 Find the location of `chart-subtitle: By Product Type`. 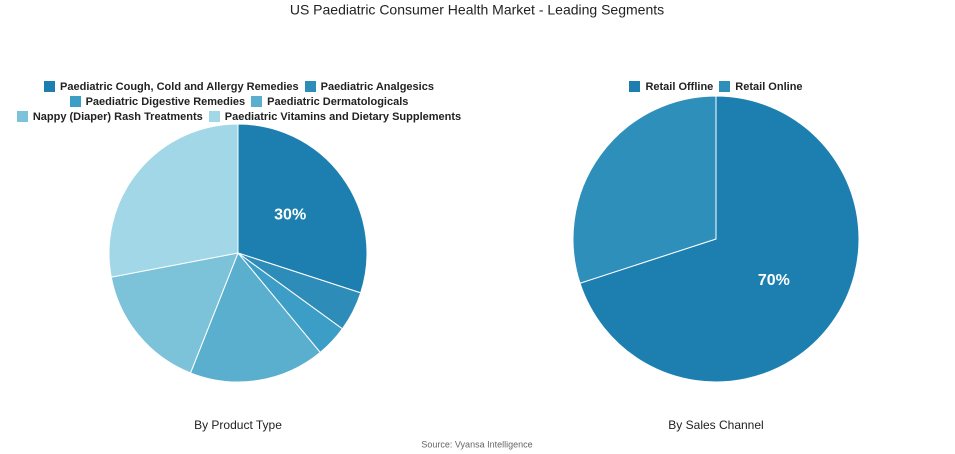

chart-subtitle: By Product Type is located at coordinates (238, 425).